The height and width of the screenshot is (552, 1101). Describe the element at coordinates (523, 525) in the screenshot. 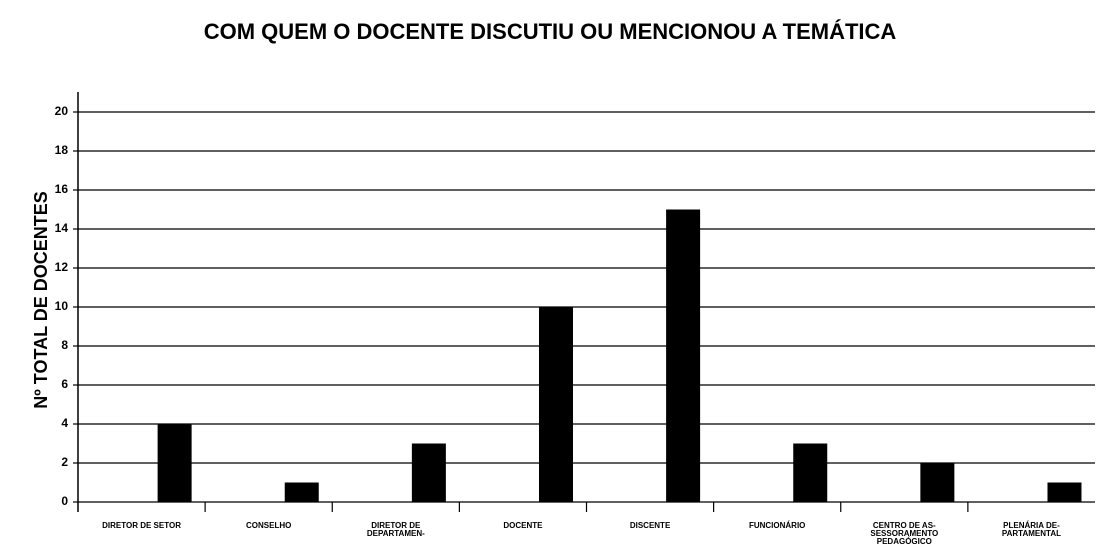

I see `x-tick-label: DOCENTE` at that location.